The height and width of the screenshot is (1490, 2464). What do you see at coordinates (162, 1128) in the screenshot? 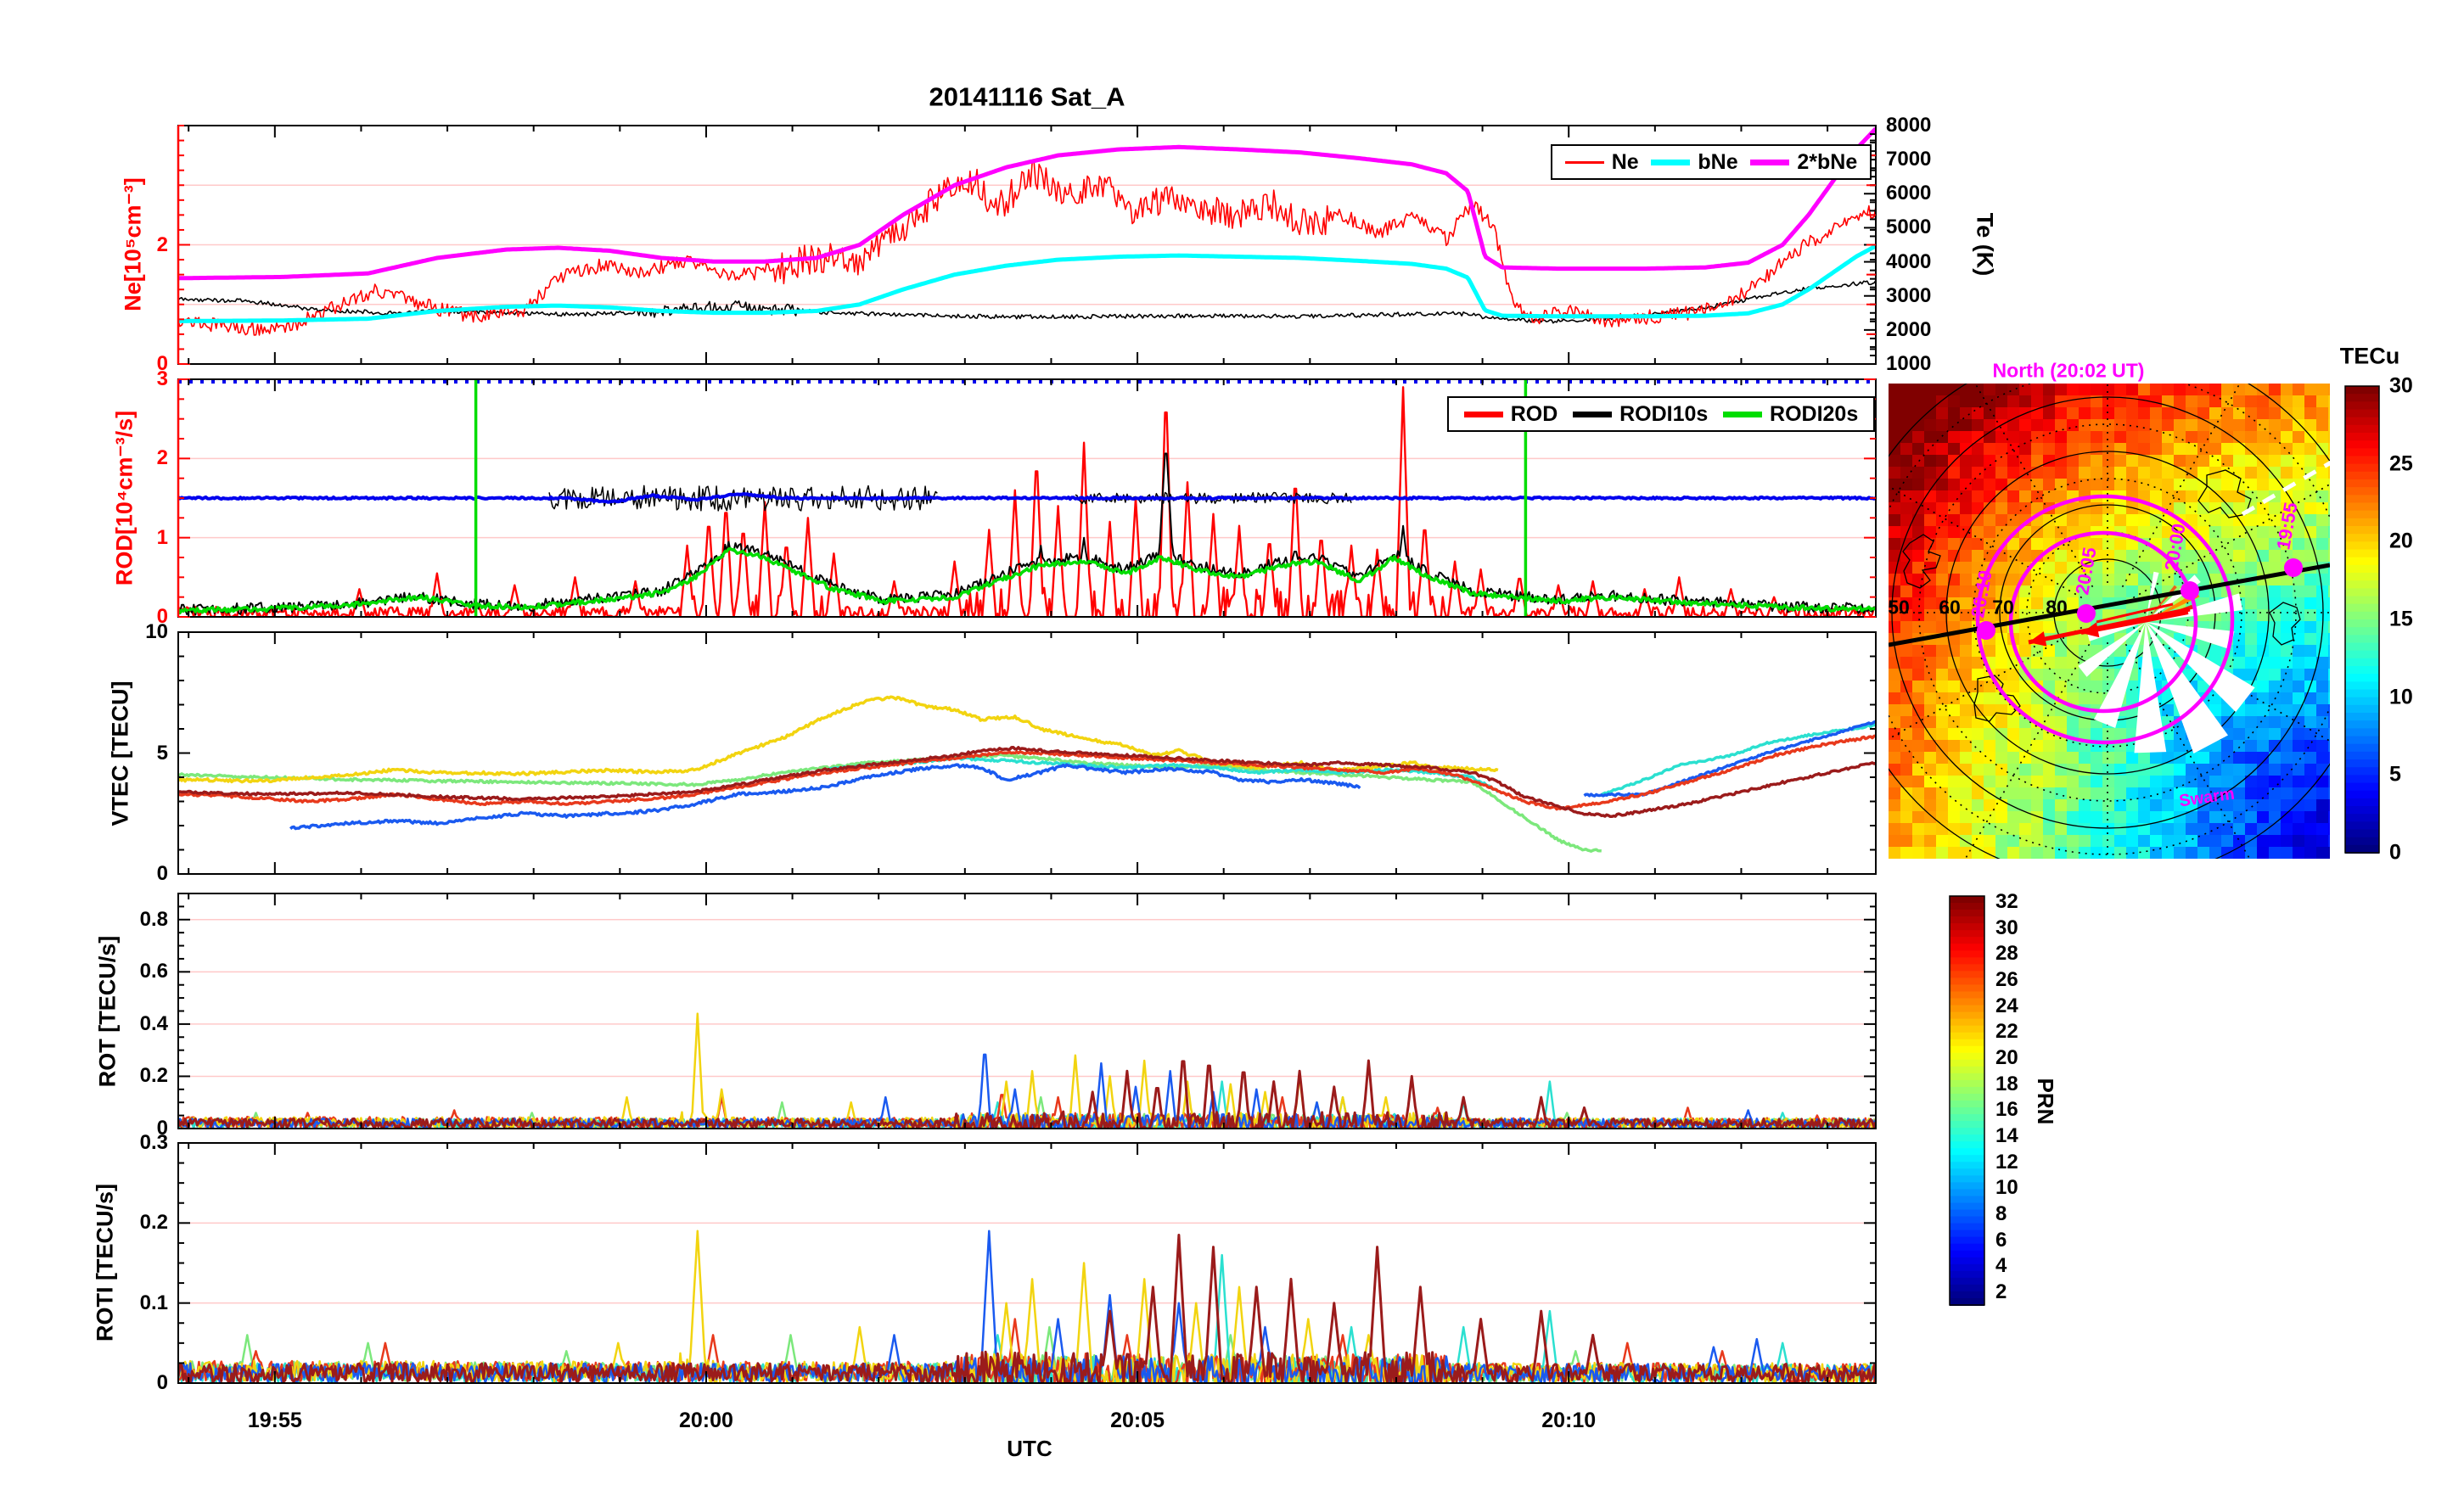
I see `ytick-rot: 0` at bounding box center [162, 1128].